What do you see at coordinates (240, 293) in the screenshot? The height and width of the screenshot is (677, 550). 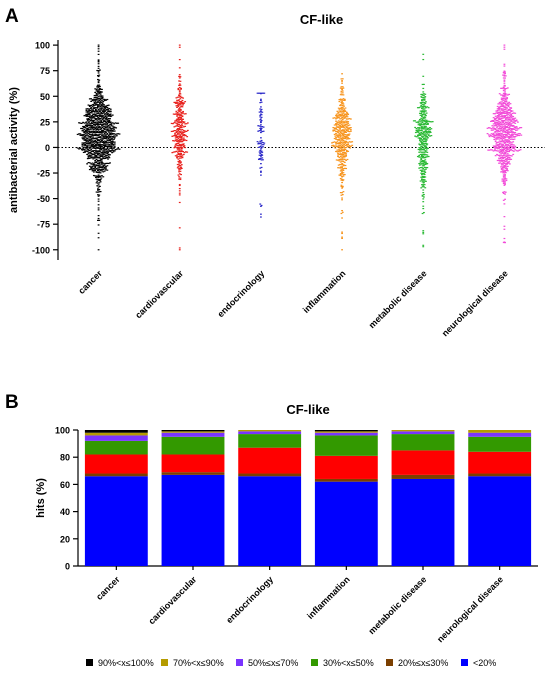 I see `x-tick-label: endocrinology` at bounding box center [240, 293].